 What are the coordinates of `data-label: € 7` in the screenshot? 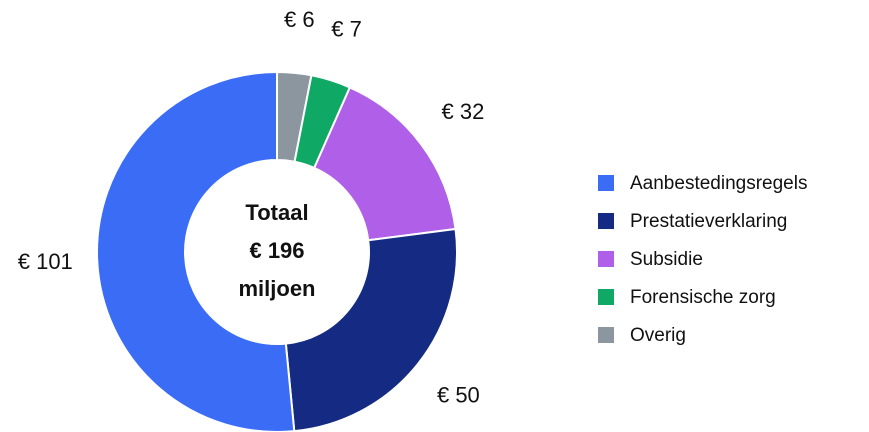 It's located at (346, 28).